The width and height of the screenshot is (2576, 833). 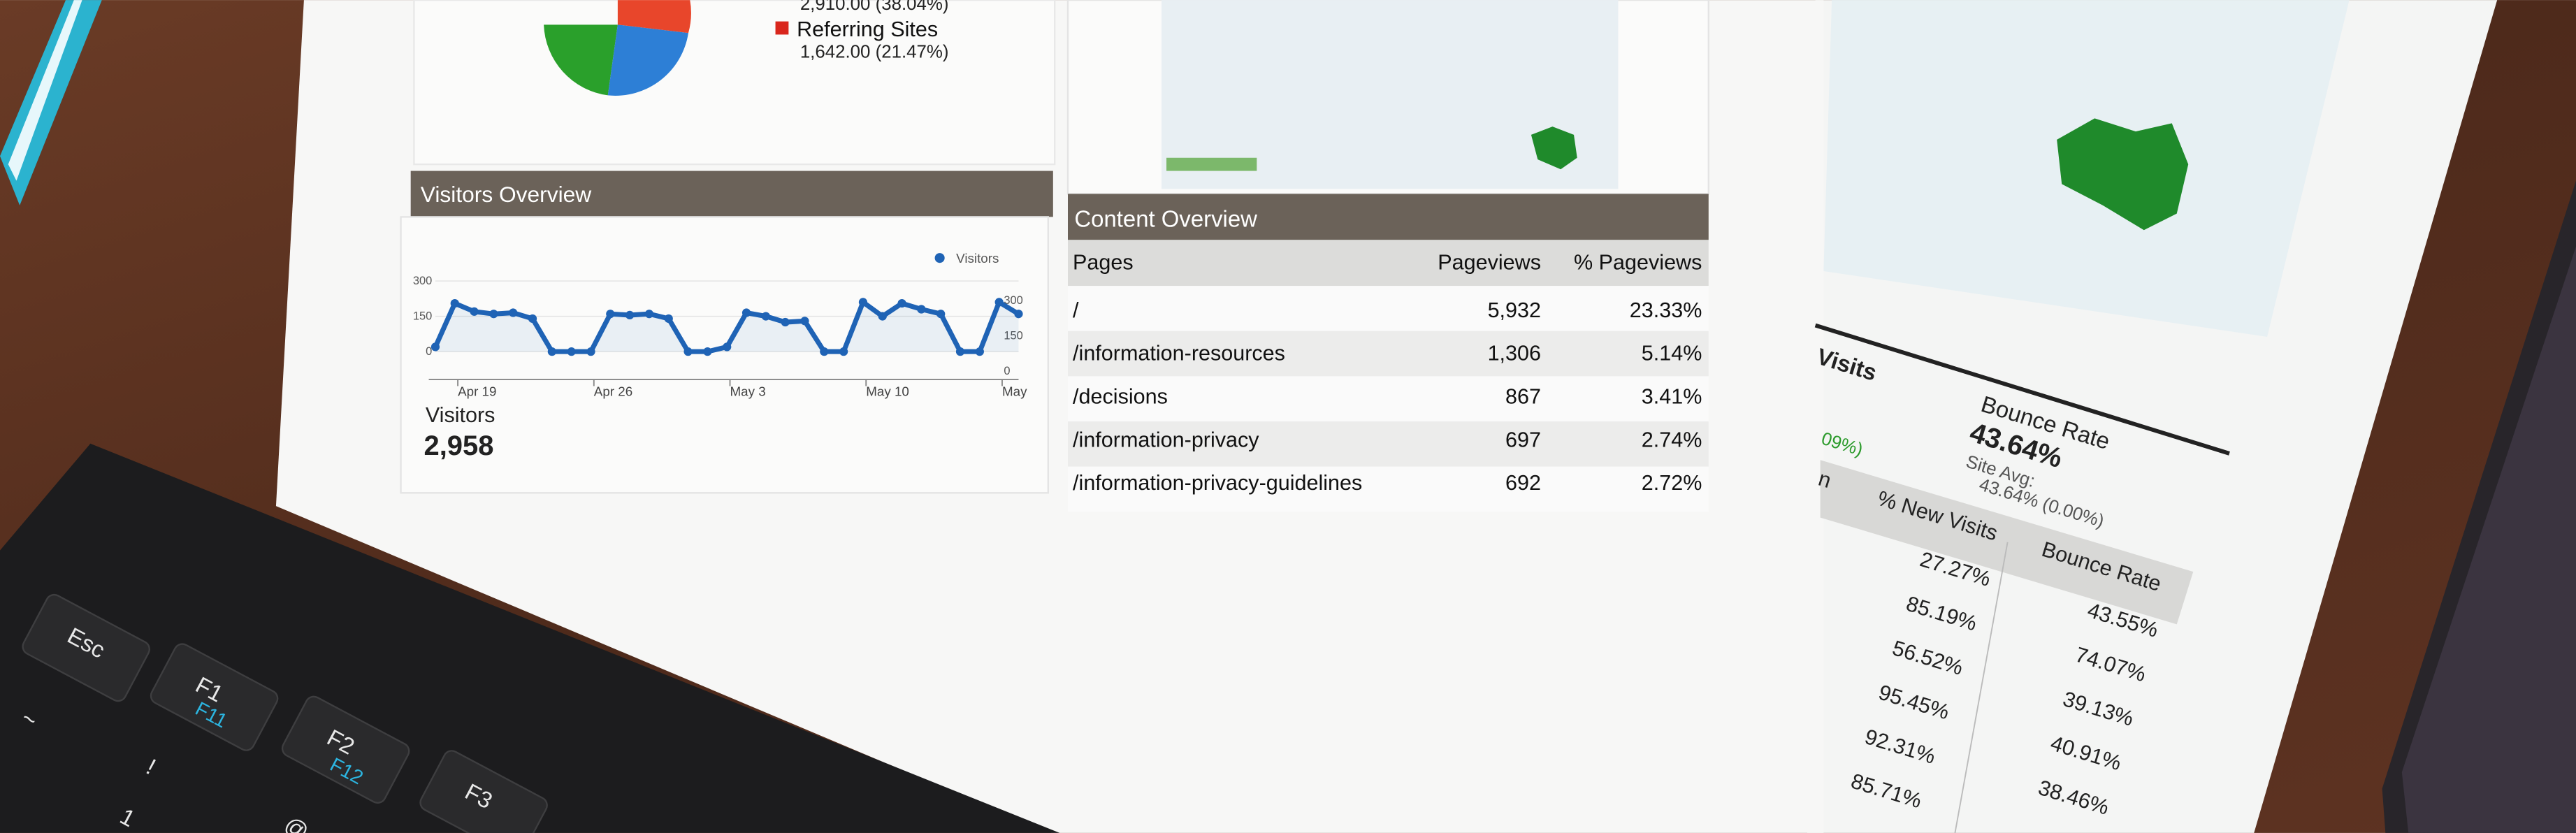 What do you see at coordinates (1179, 353) in the screenshot?
I see `table-cell: /information-resources` at bounding box center [1179, 353].